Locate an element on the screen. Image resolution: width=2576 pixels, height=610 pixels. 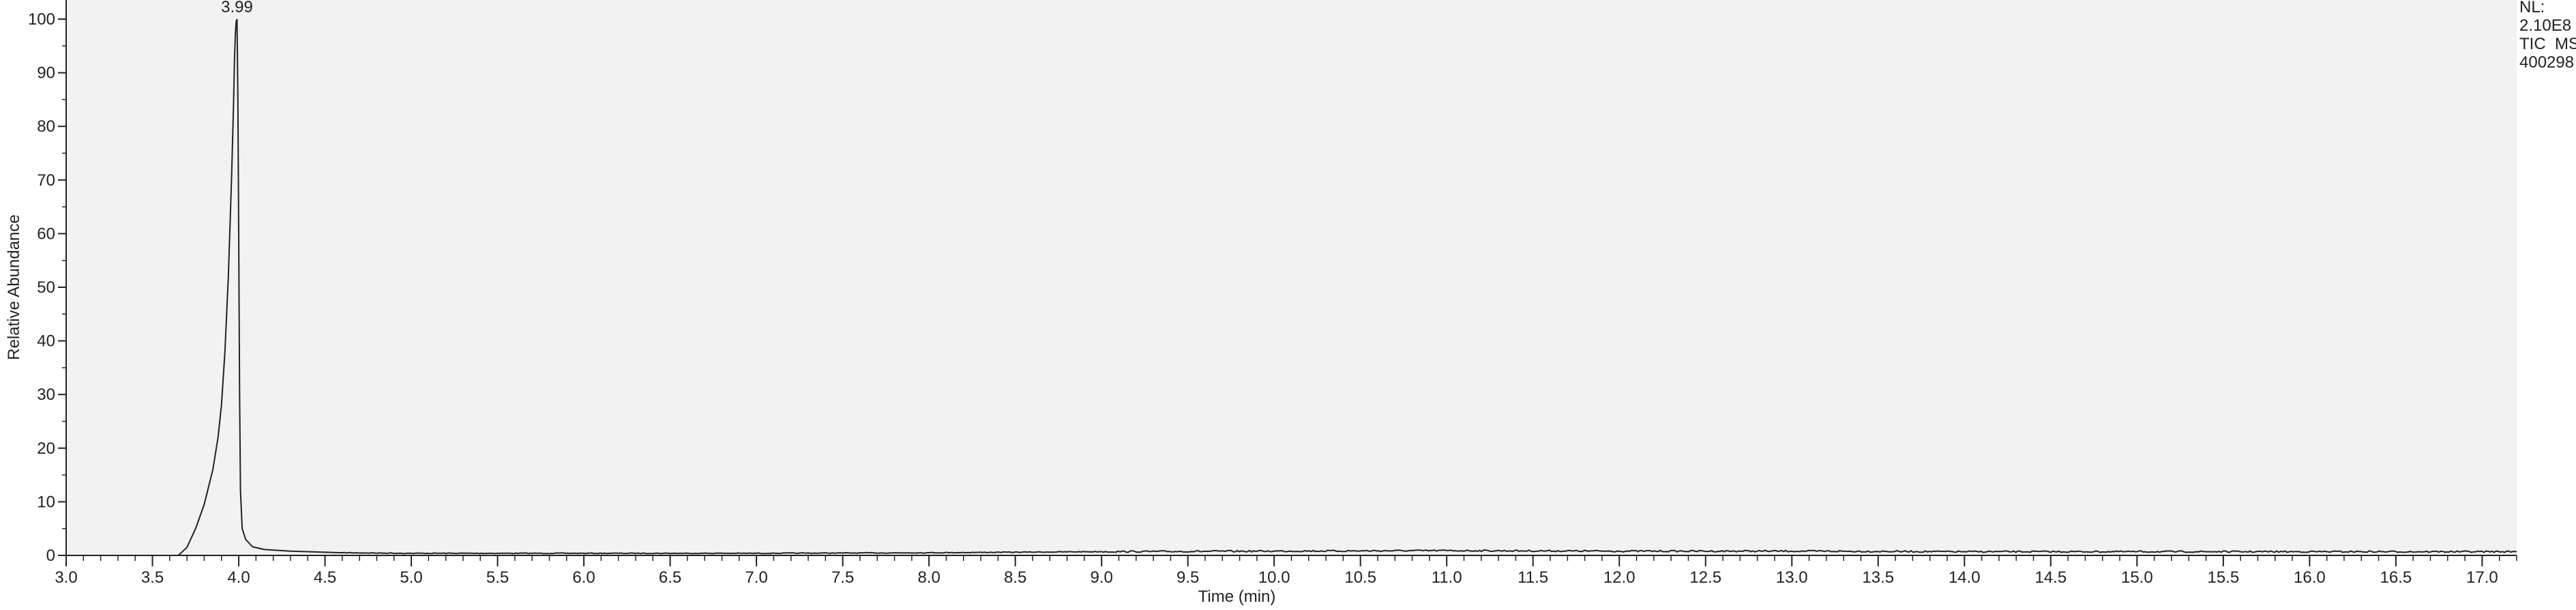
y-tick-label: 30 is located at coordinates (46, 395).